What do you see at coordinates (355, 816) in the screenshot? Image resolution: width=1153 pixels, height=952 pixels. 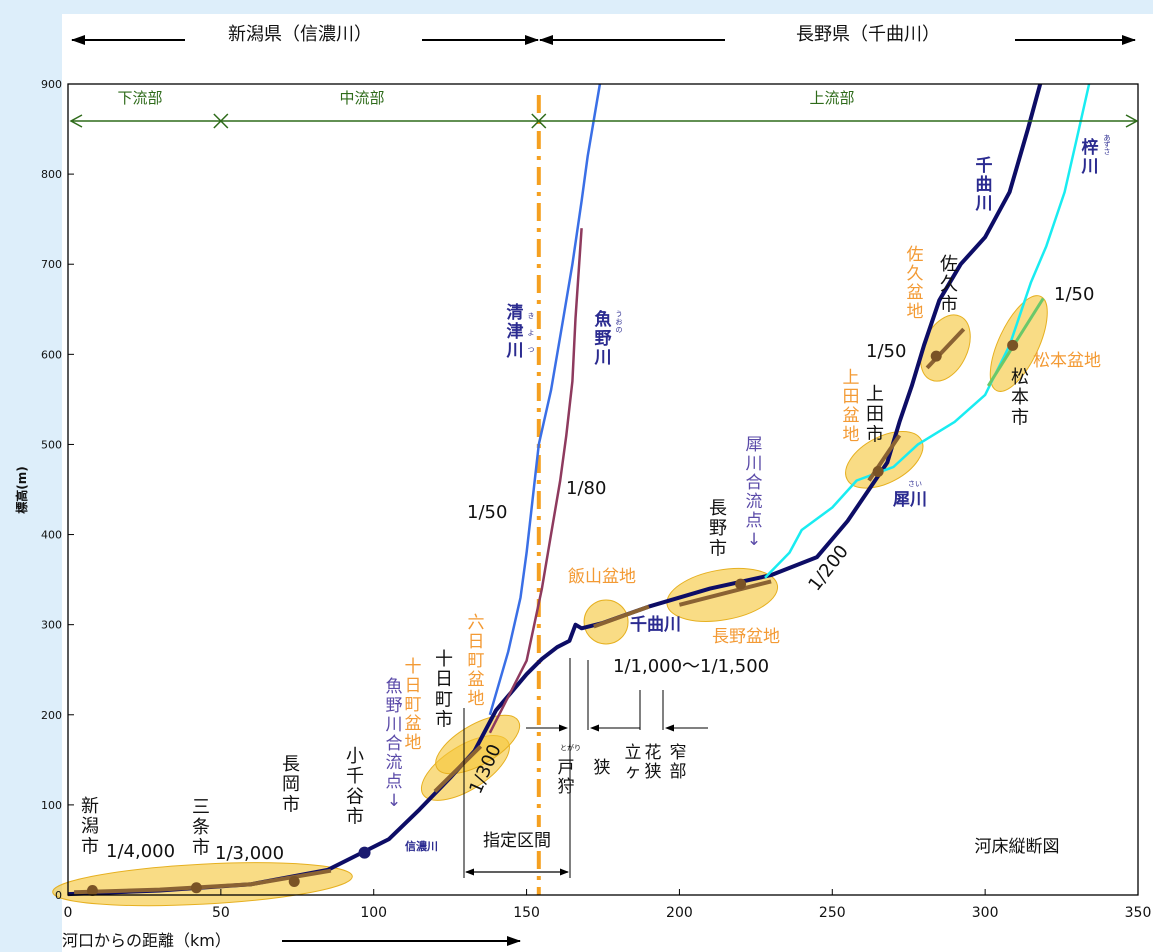 I see `city-label-ojiya-char: 市` at bounding box center [355, 816].